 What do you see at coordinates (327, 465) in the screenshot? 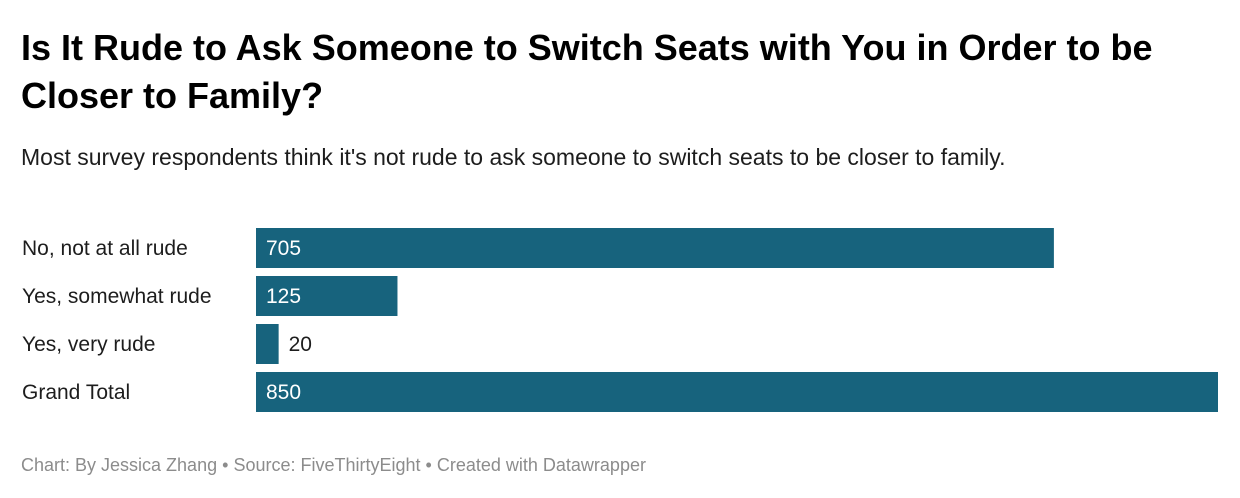
I see `footer-source: Source: FiveThirtyEight` at bounding box center [327, 465].